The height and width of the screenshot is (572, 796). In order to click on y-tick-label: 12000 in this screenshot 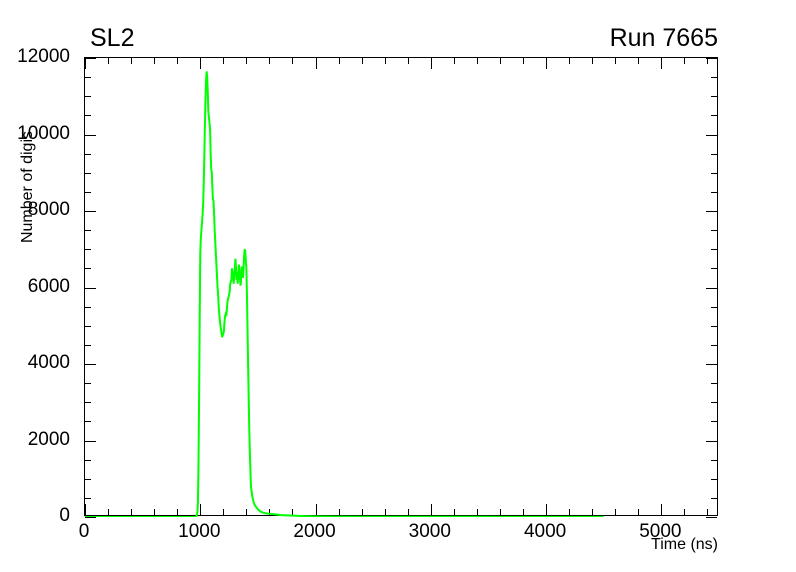, I will do `click(43, 56)`.